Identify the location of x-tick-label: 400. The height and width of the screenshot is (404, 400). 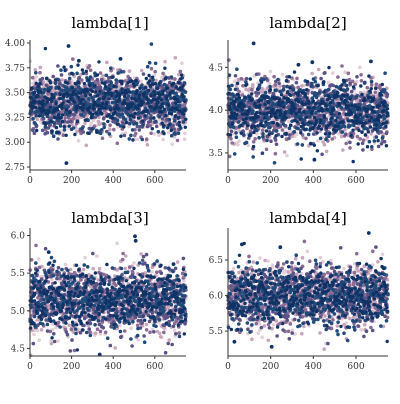
(113, 181).